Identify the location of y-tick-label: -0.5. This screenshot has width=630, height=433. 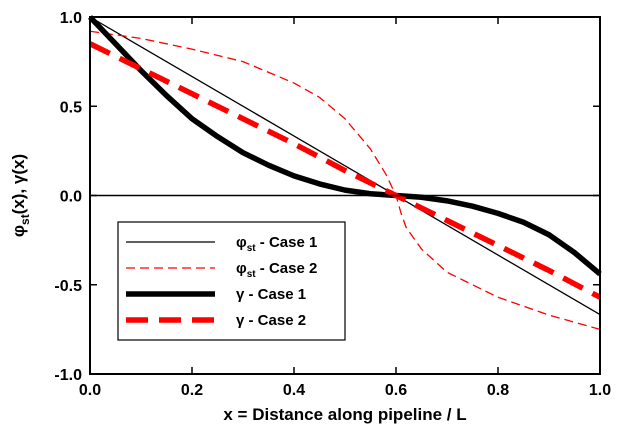
(68, 286).